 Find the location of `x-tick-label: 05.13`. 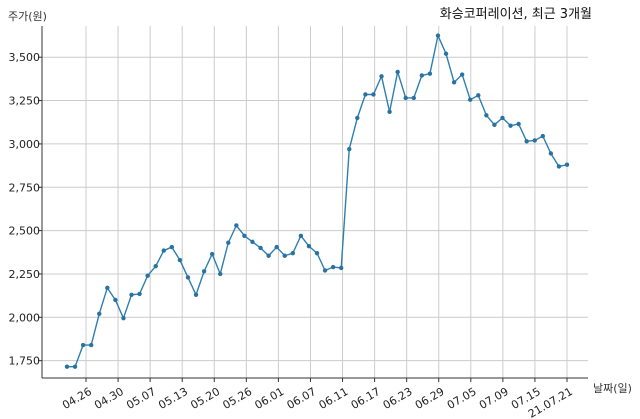

x-tick-label: 05.13 is located at coordinates (173, 398).